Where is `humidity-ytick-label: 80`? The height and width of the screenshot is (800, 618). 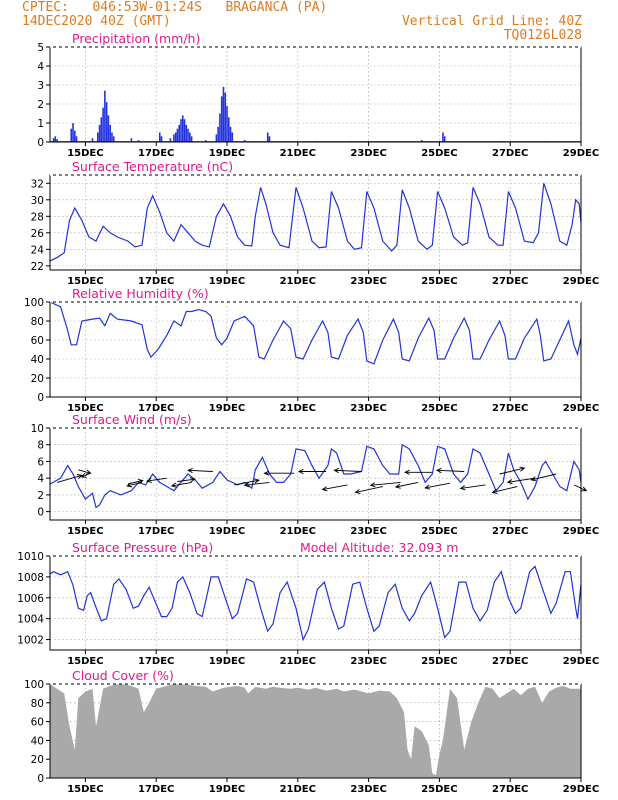 humidity-ytick-label: 80 is located at coordinates (37, 322).